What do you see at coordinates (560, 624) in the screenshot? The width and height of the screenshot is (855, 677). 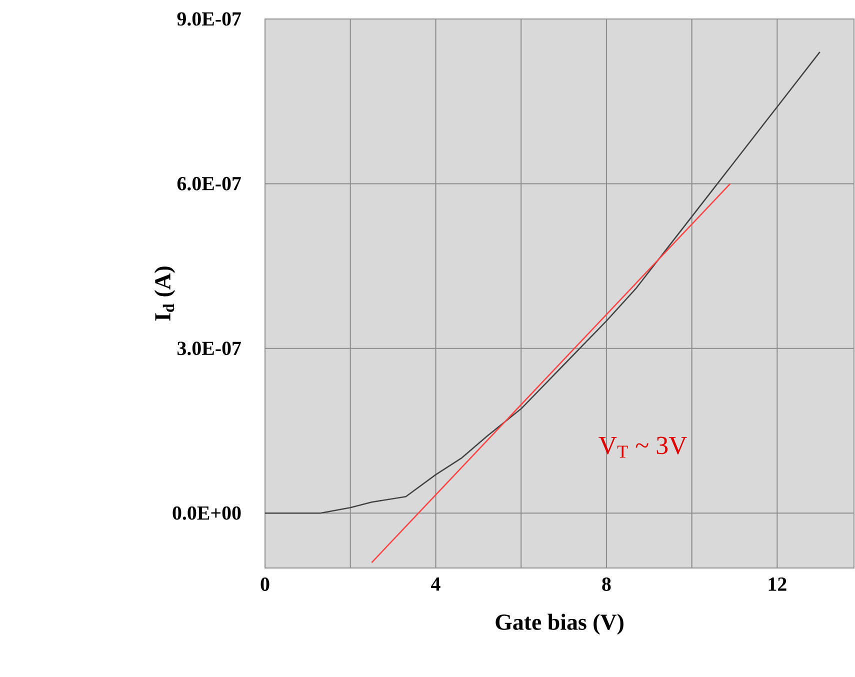 I see `x-axis-title: Gate bias (V)` at bounding box center [560, 624].